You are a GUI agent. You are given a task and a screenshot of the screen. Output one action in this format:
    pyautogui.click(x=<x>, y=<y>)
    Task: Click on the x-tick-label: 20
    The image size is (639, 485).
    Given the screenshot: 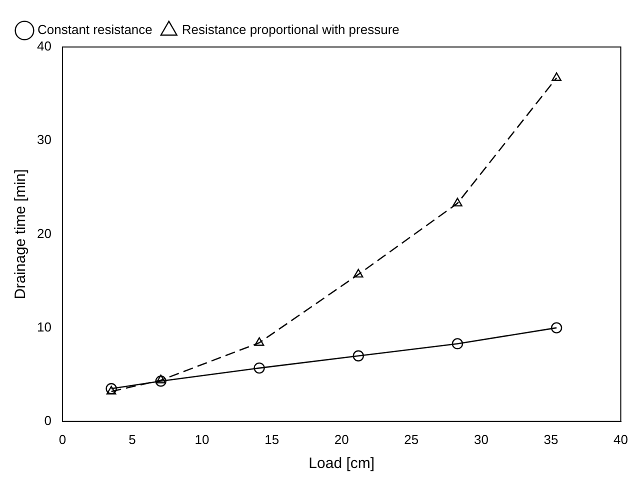 What is the action you would take?
    pyautogui.click(x=341, y=439)
    